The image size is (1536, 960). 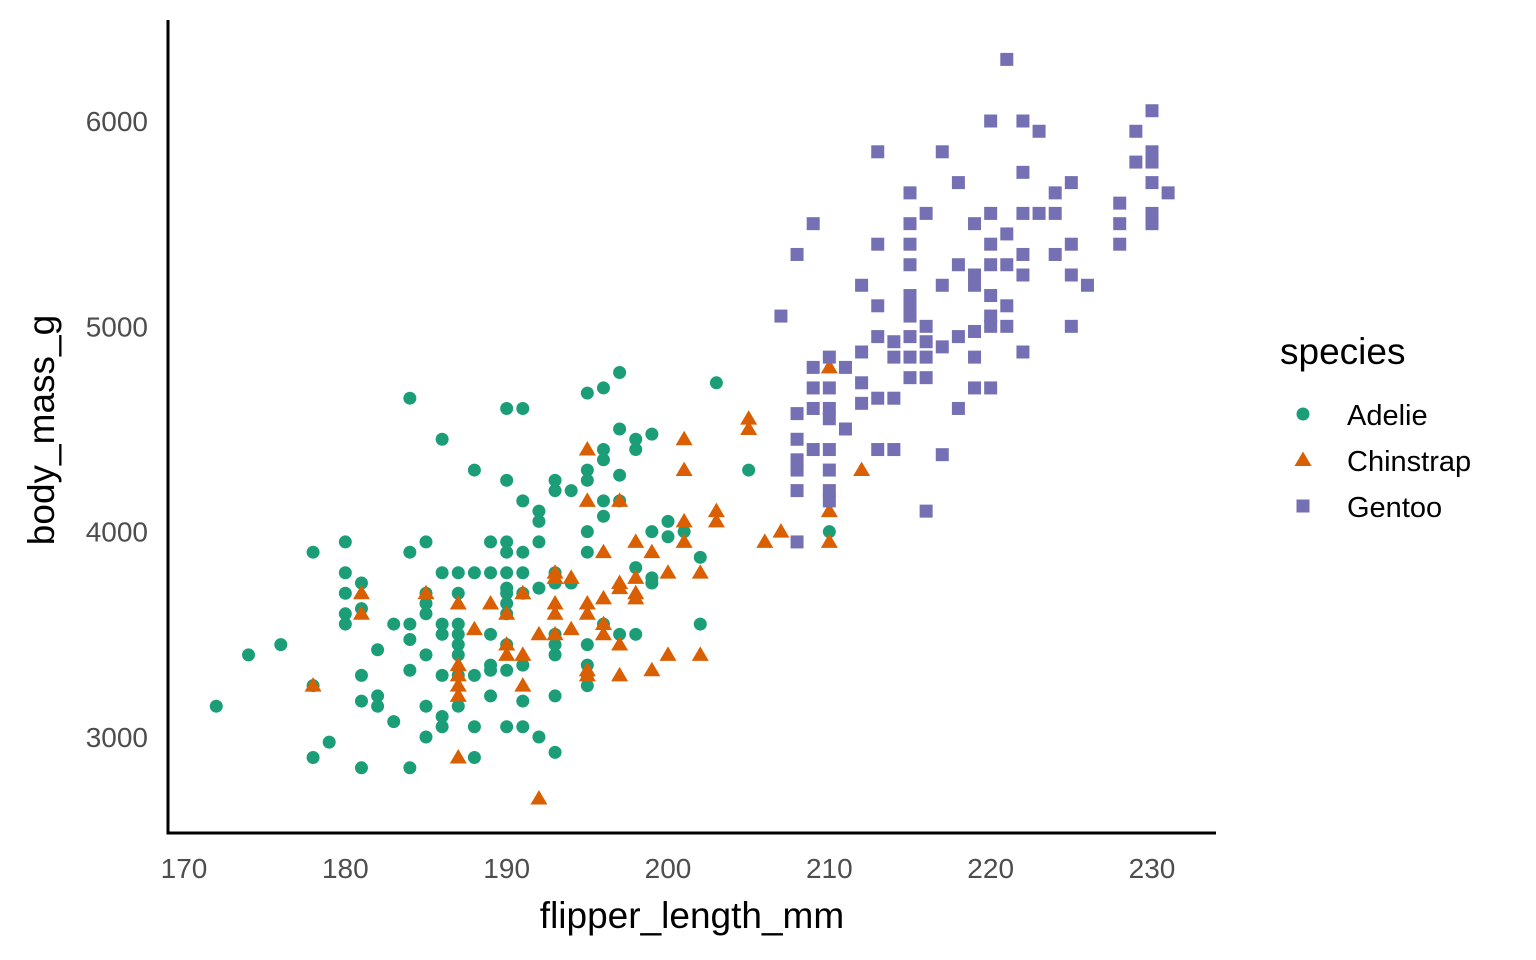 What do you see at coordinates (117, 326) in the screenshot?
I see `y-tick-label: 5000` at bounding box center [117, 326].